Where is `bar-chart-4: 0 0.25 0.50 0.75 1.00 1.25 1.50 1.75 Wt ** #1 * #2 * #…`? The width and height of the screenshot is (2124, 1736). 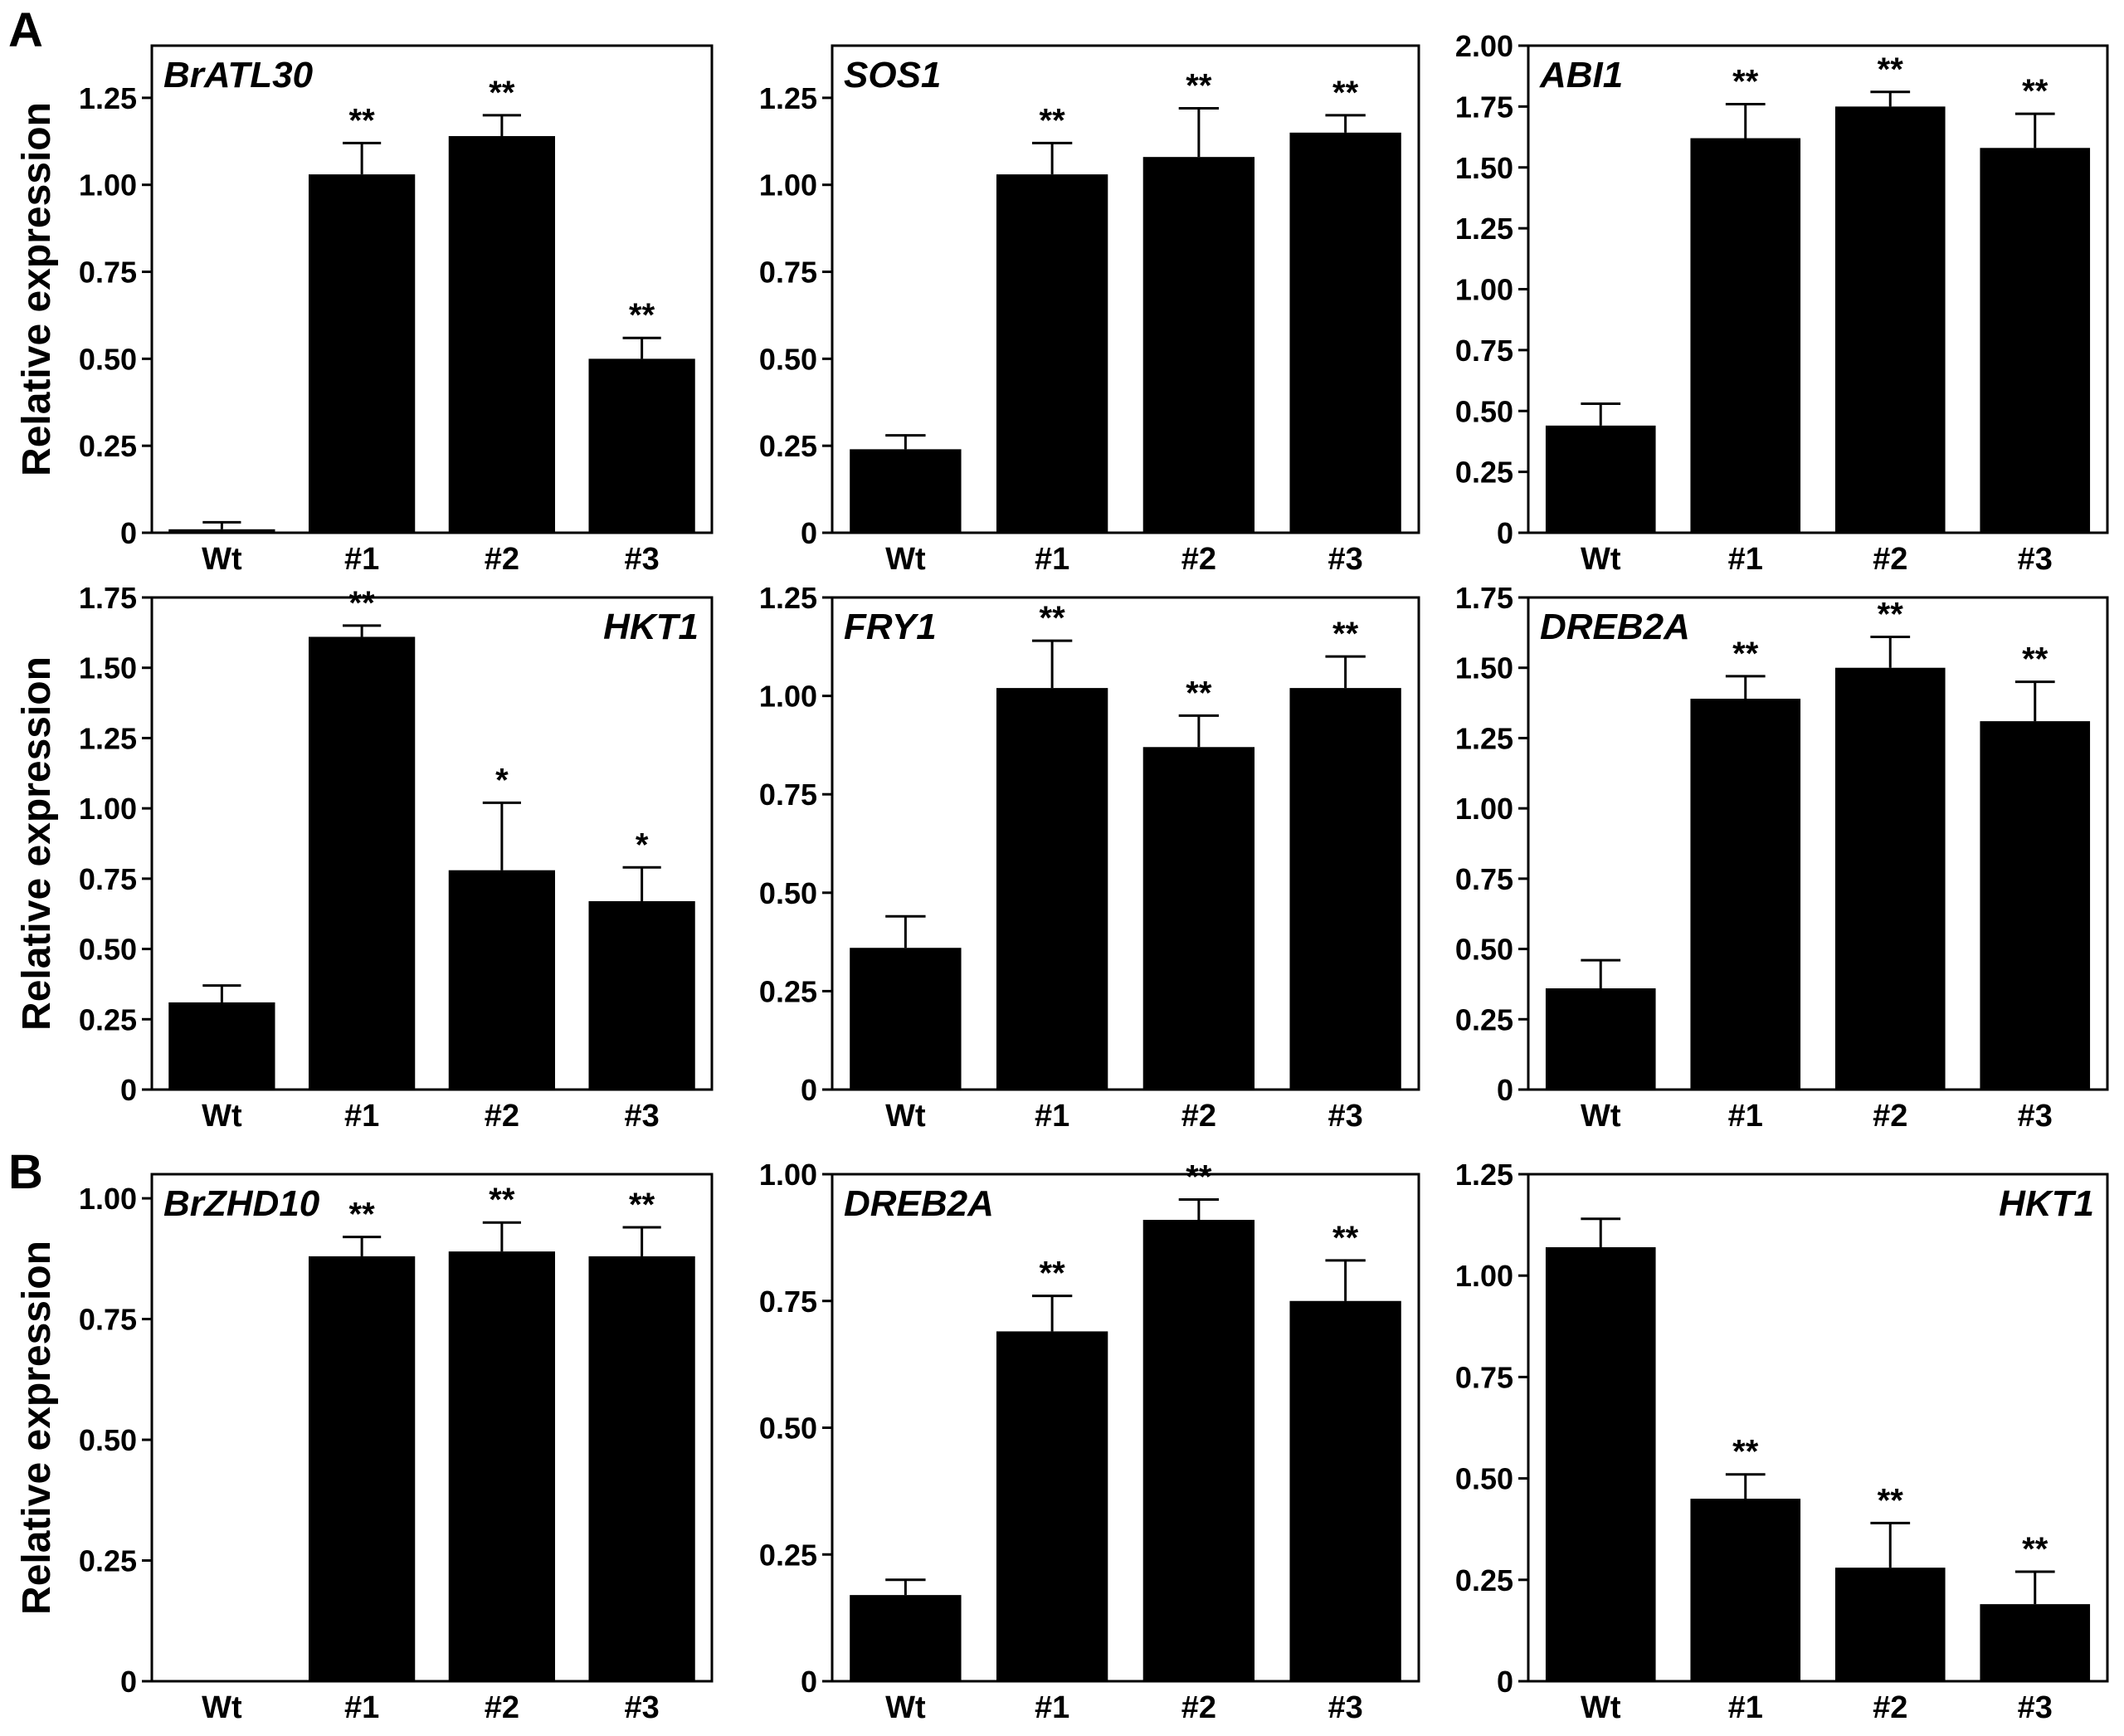 bar-chart-4: 0 0.25 0.50 0.75 1.00 1.25 1.50 1.75 Wt ** #1 * #2 * #… is located at coordinates (364, 857).